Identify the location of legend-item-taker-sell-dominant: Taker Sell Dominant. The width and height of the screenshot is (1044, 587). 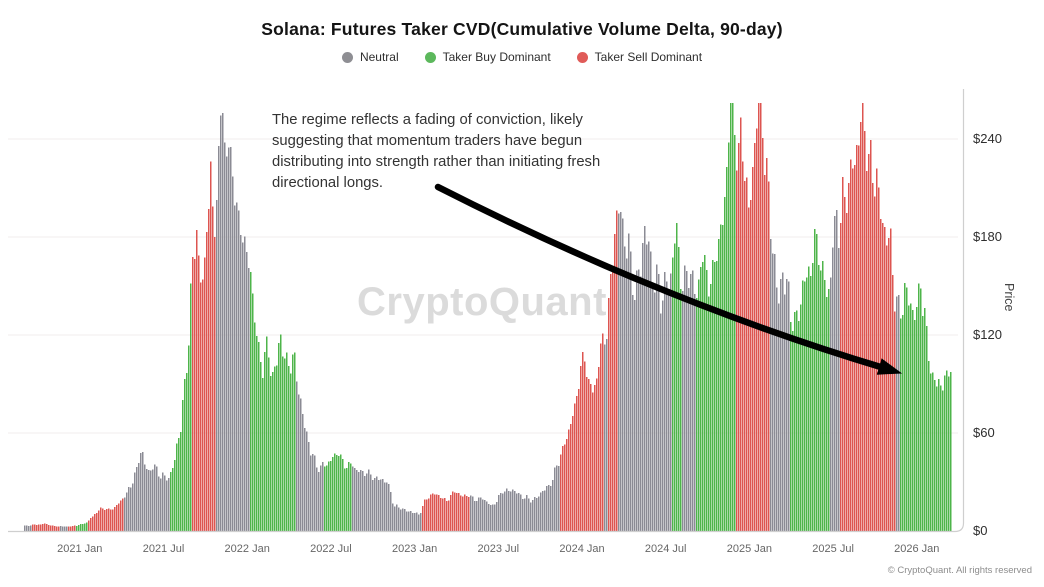
(639, 57).